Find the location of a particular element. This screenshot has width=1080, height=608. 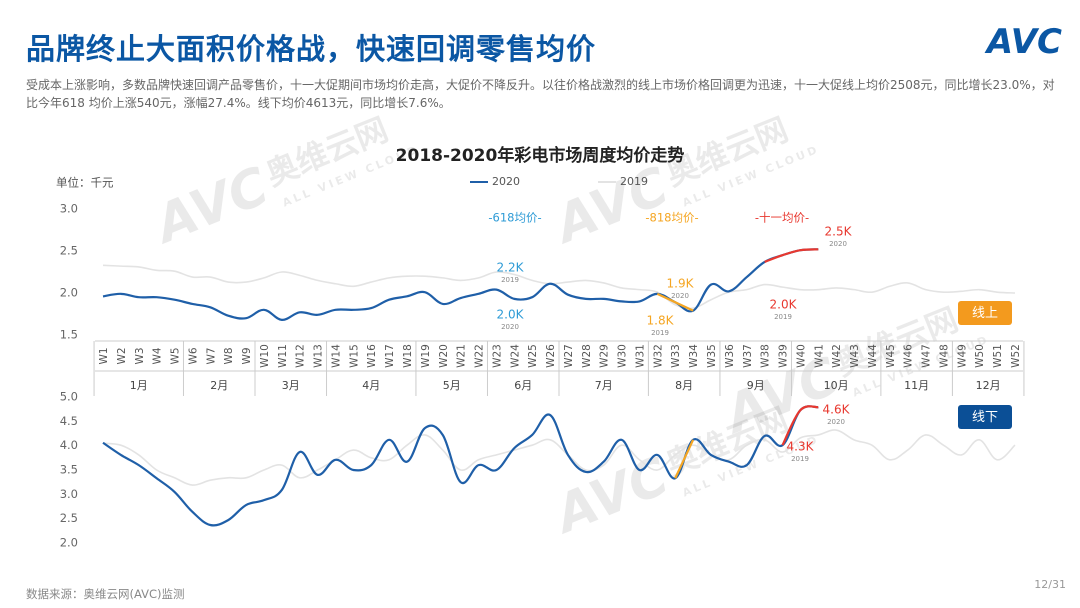

month-label: 2月 is located at coordinates (219, 385).